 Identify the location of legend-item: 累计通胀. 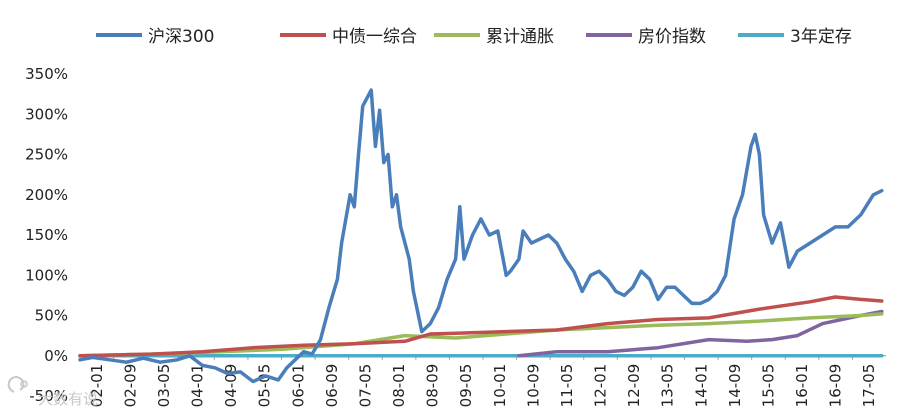
(494, 37).